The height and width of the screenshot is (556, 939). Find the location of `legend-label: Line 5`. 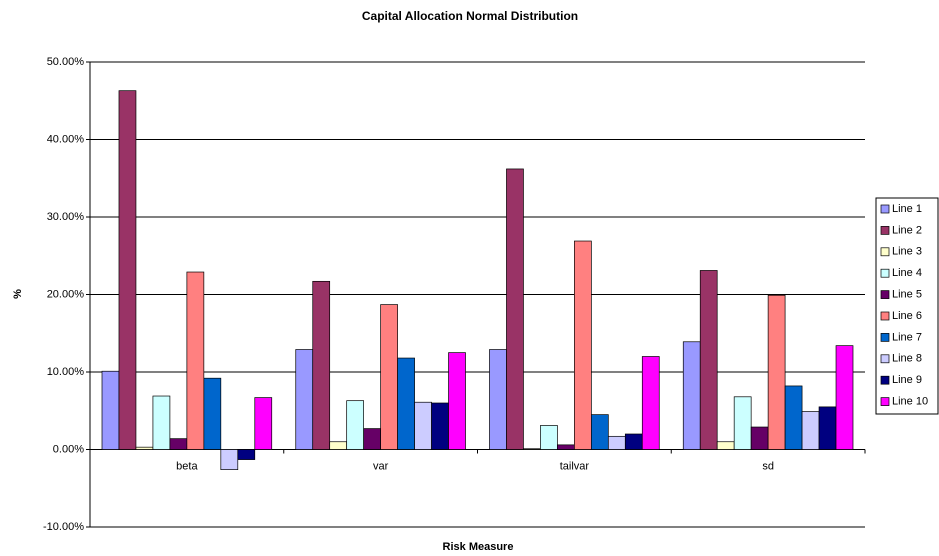

legend-label: Line 5 is located at coordinates (907, 295).